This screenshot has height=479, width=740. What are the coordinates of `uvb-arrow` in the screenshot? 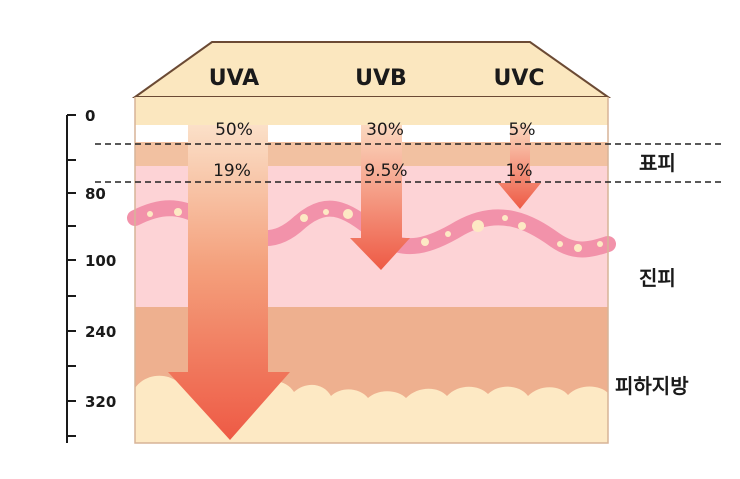 It's located at (380, 197).